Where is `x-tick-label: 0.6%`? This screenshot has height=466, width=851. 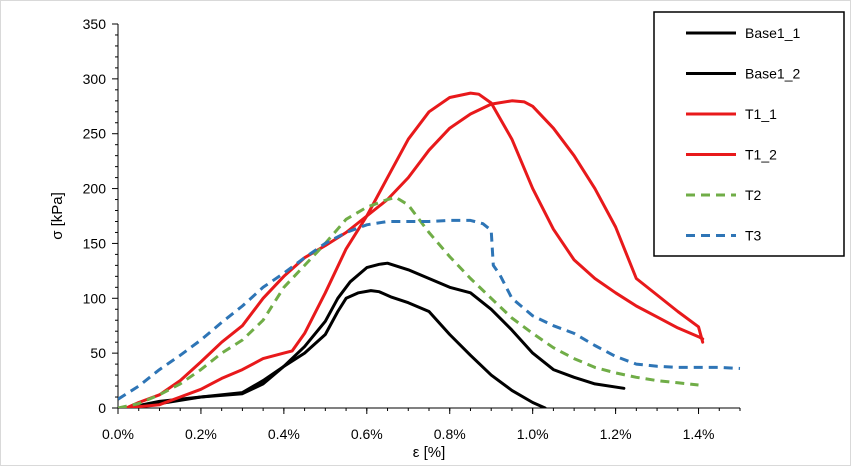 x-tick-label: 0.6% is located at coordinates (367, 434).